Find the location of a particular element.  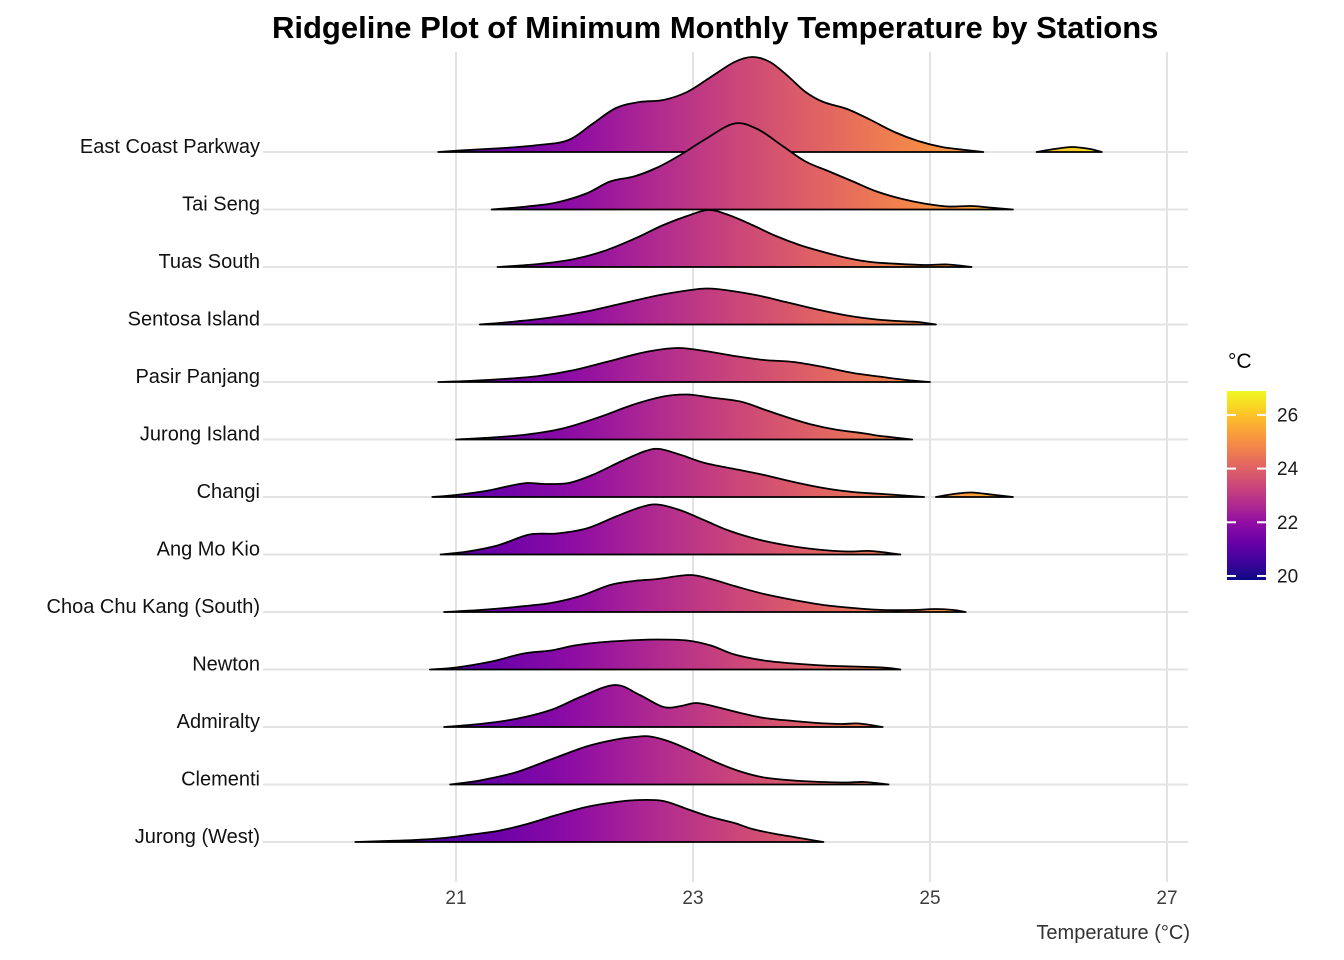

ridge-pasir-panjang is located at coordinates (684, 365).